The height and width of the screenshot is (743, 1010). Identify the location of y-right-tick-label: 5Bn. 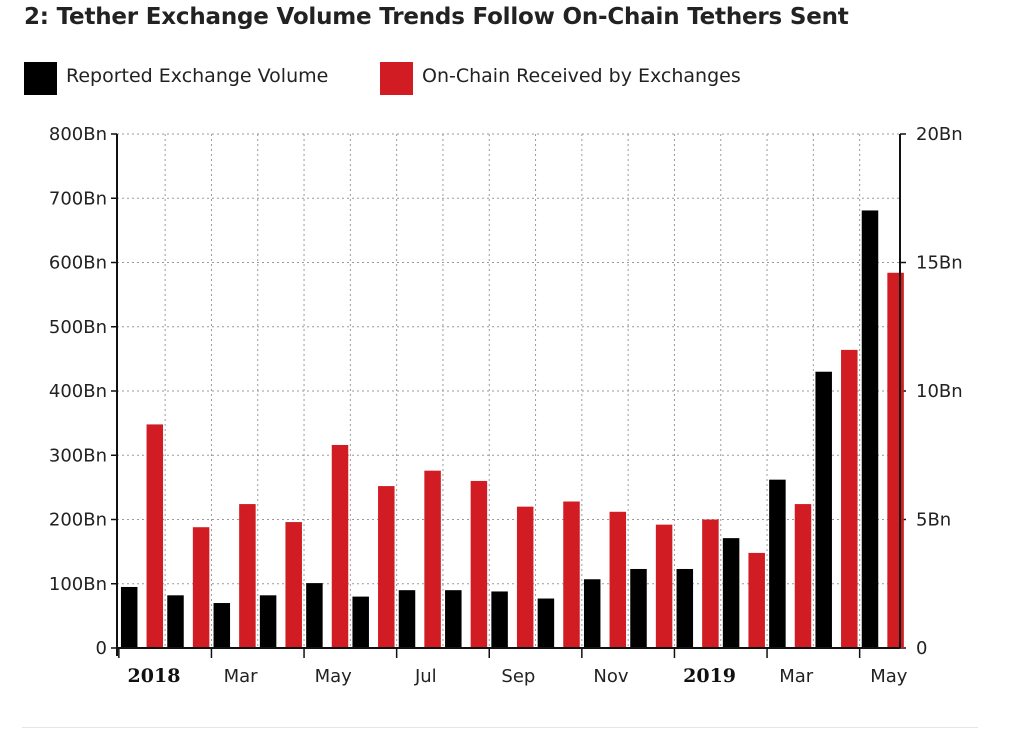
(933, 520).